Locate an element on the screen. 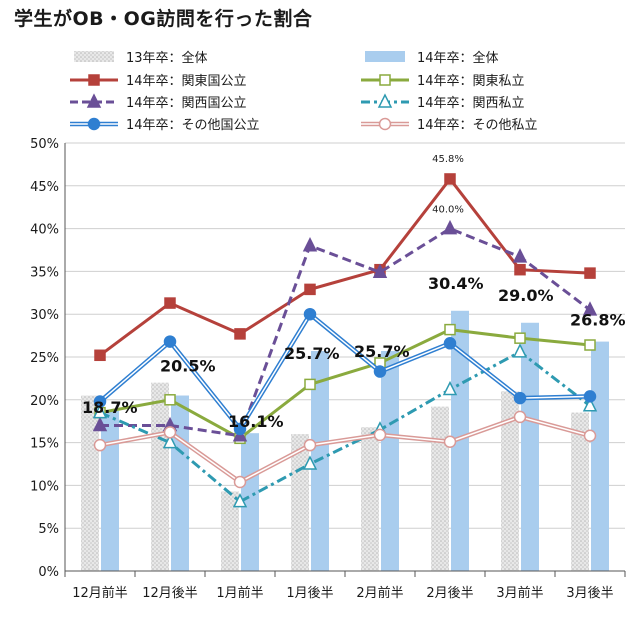 The image size is (640, 618). legend-item: 14年卒：その他私立 is located at coordinates (449, 125).